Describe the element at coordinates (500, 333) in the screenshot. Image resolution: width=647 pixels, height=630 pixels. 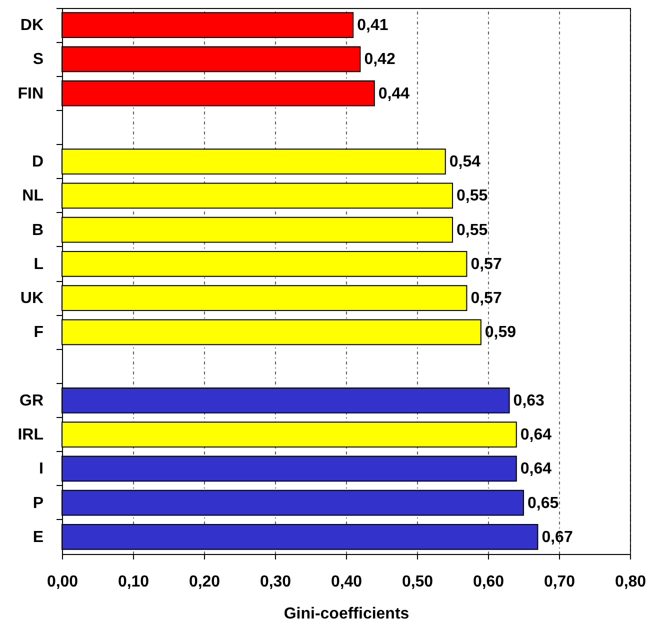
I see `data-label: 0,59` at that location.